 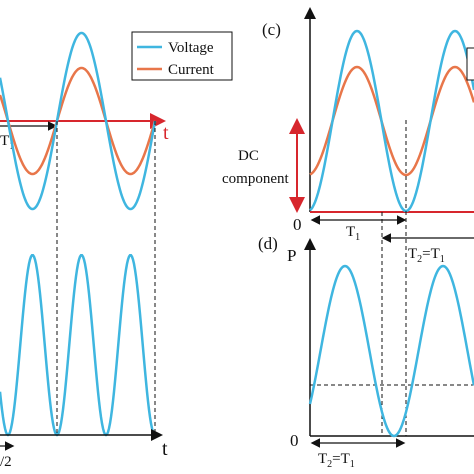 I want to click on p-axis-label: P, so click(x=291, y=255).